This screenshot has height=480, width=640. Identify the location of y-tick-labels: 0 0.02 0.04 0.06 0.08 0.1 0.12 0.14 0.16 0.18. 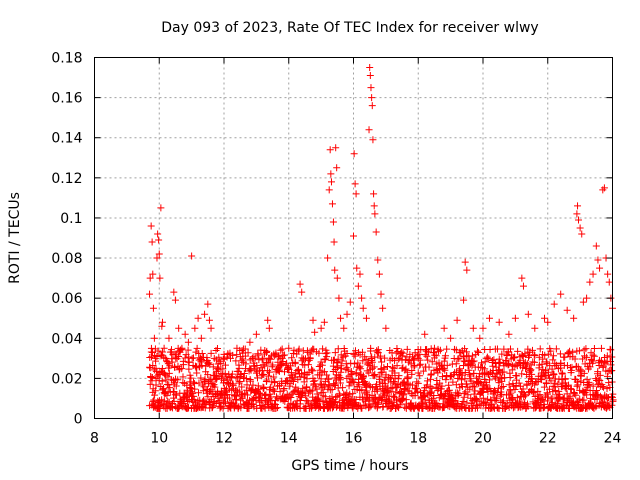
(66, 239).